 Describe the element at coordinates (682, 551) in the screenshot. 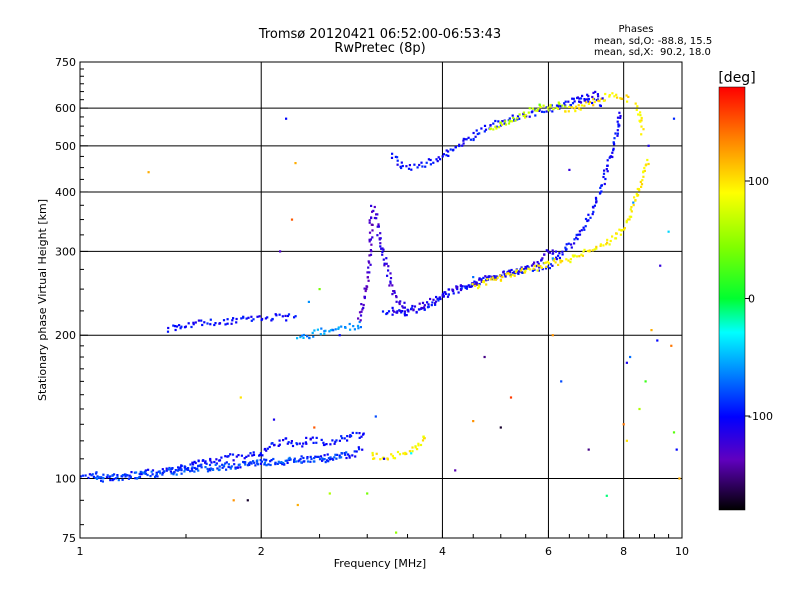

I see `x-tick-label: 10` at that location.